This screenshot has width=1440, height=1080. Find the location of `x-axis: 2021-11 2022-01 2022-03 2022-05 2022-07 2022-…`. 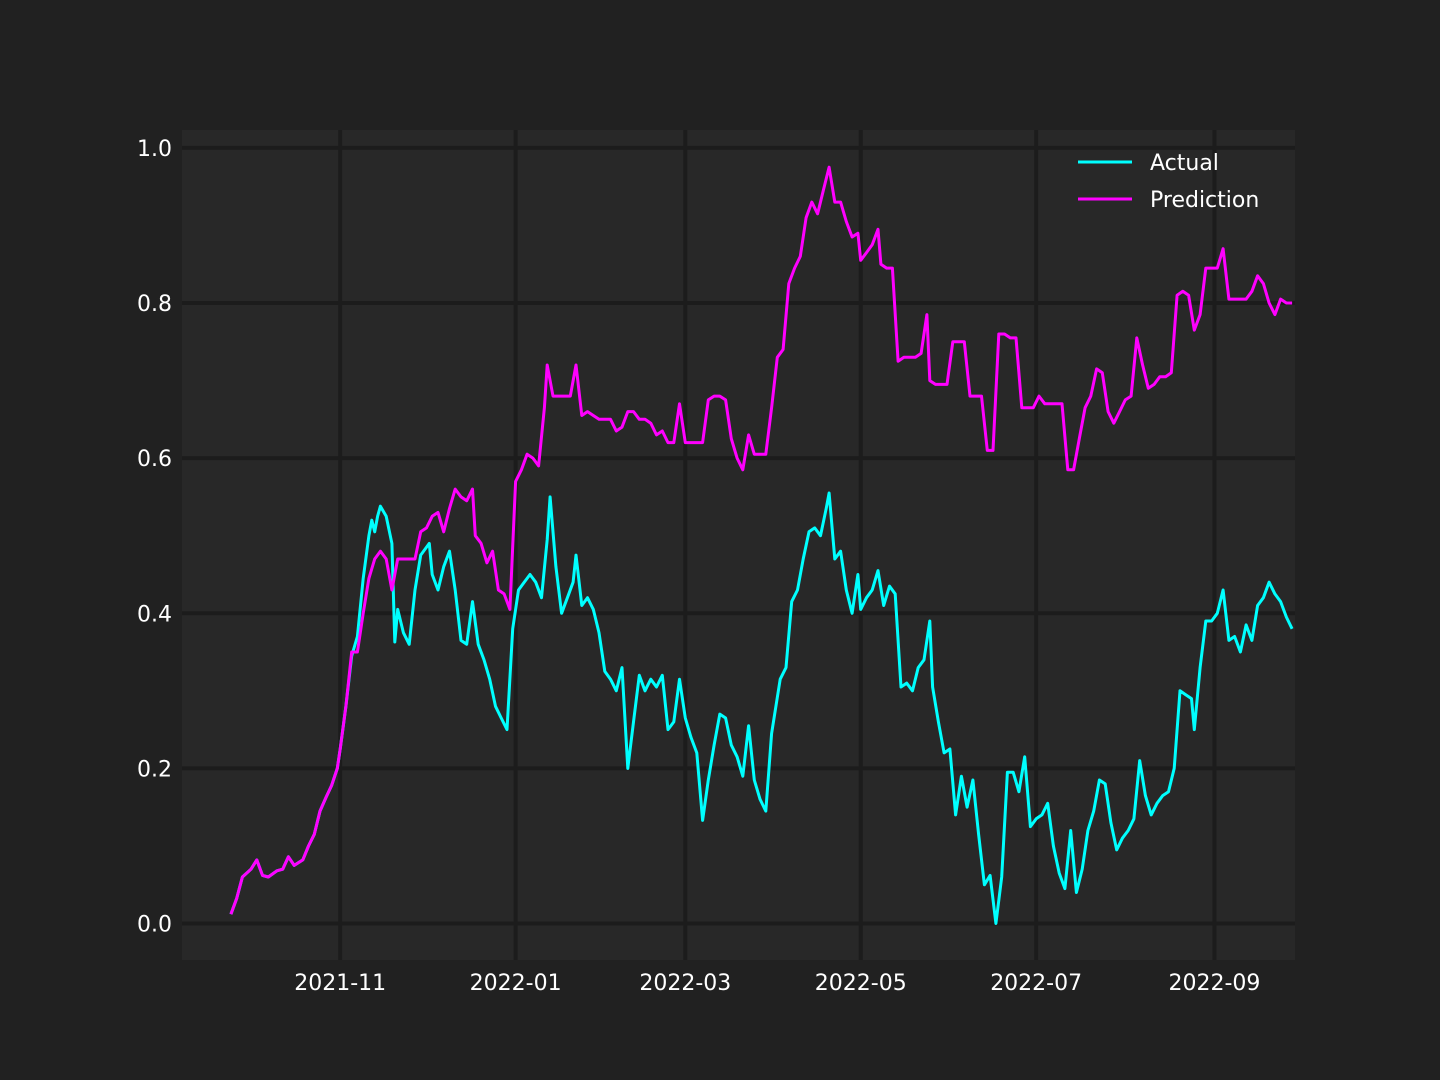

x-axis: 2021-11 2022-01 2022-03 2022-05 2022-07 2022-… is located at coordinates (777, 983).